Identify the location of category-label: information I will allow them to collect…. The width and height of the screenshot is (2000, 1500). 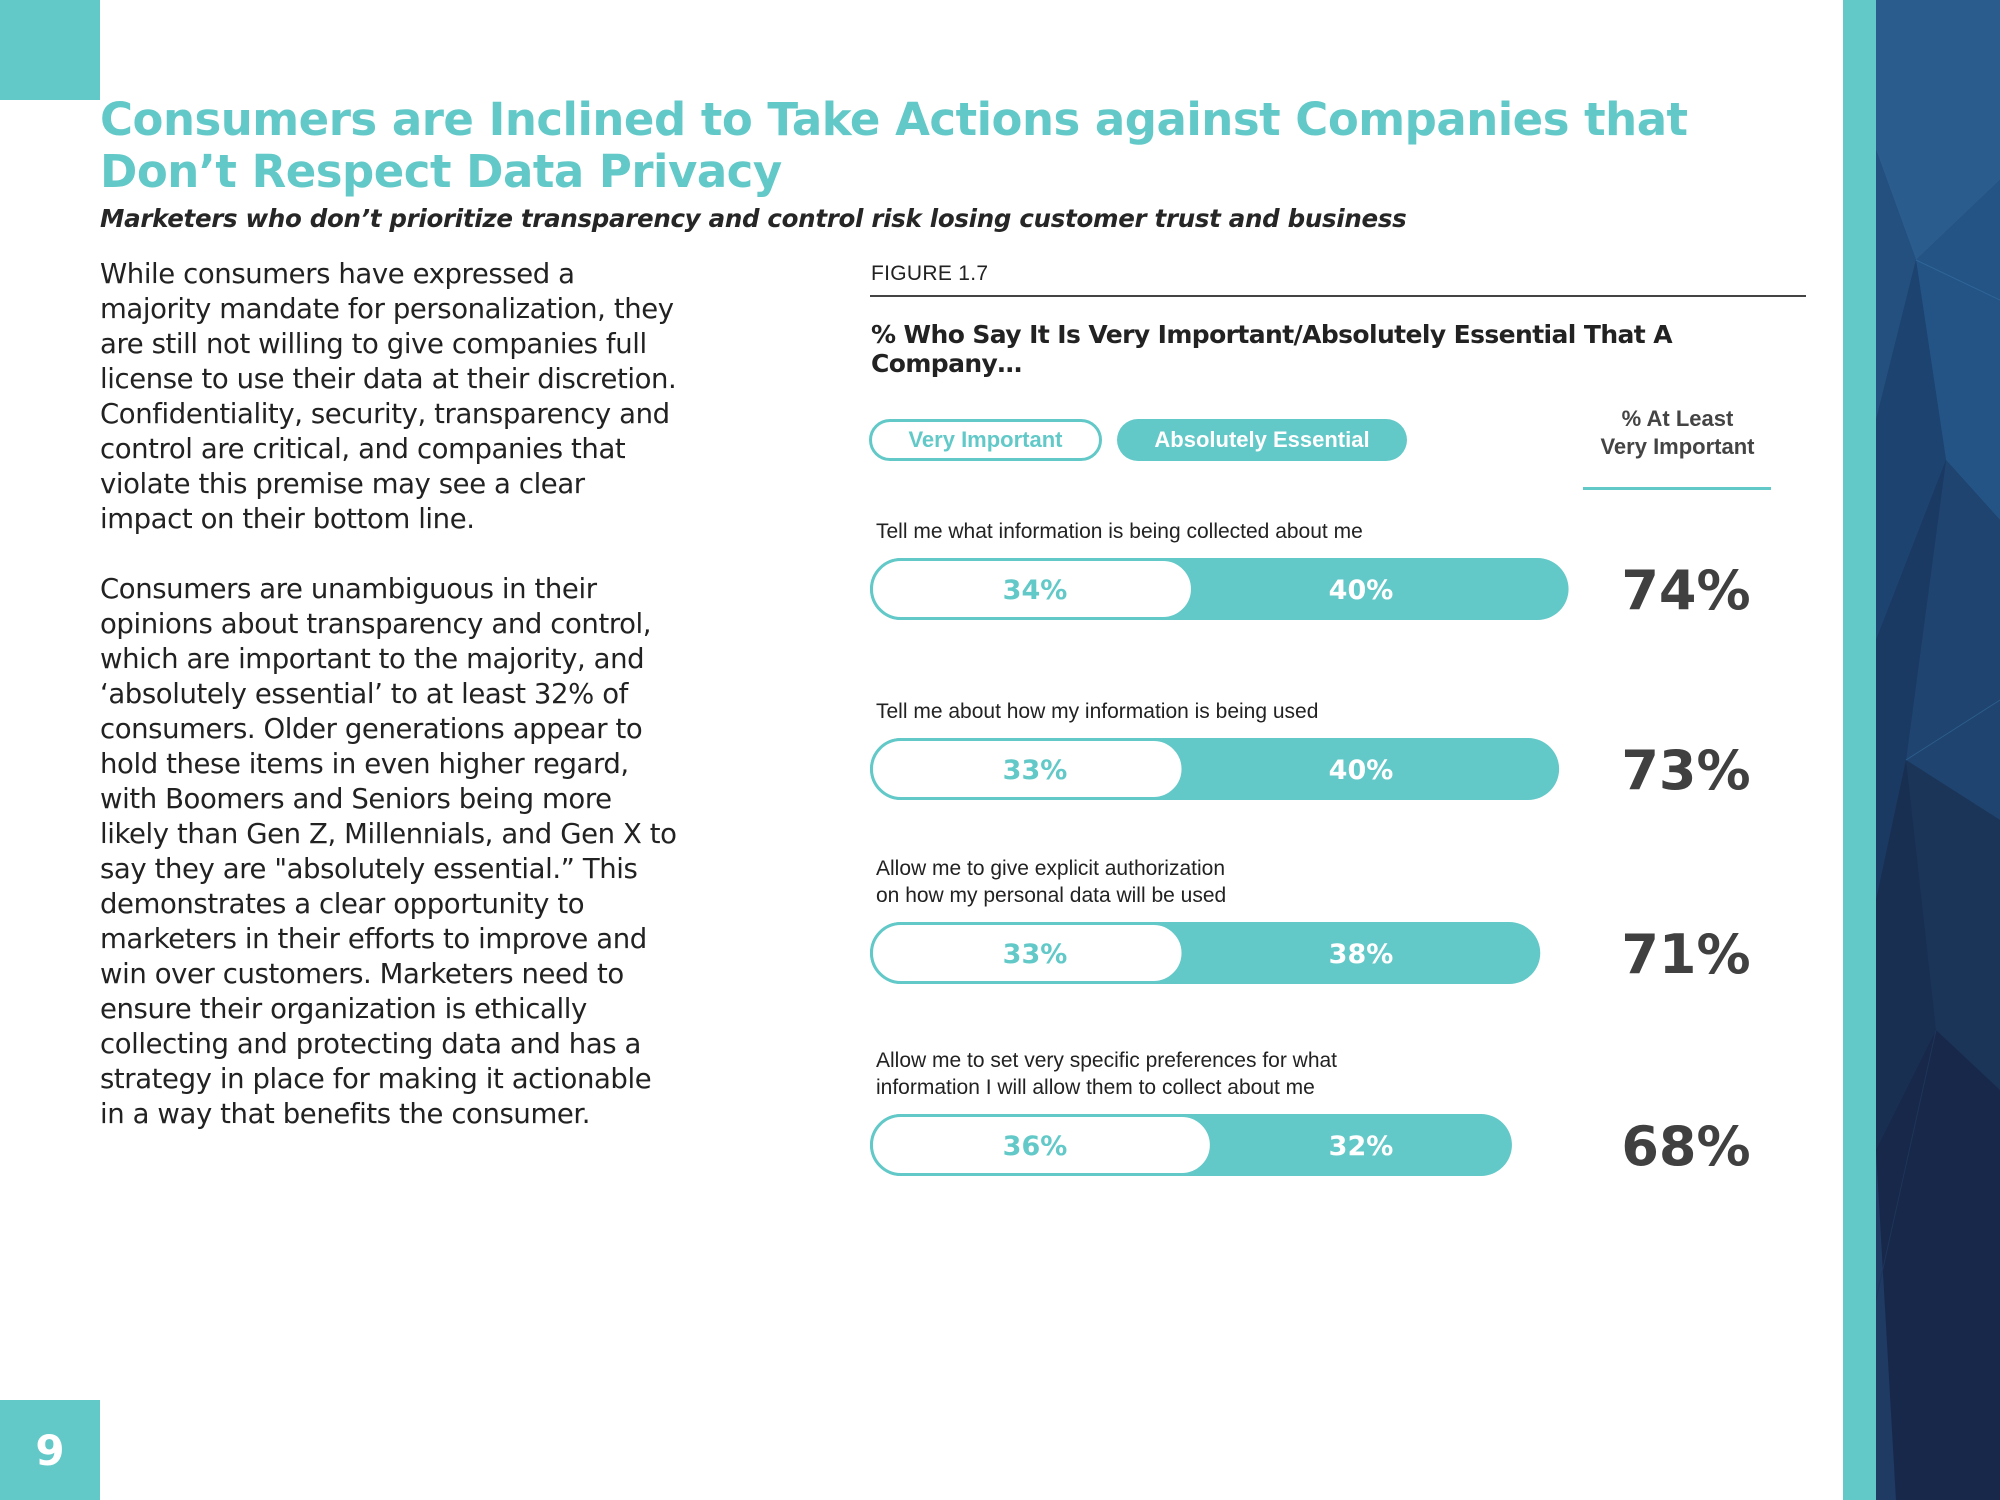
(1095, 1087).